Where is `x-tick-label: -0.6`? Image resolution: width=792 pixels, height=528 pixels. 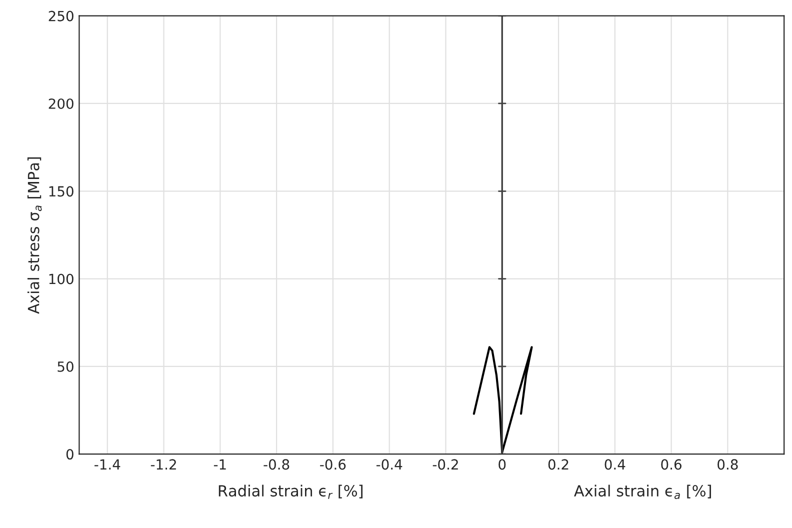
x-tick-label: -0.6 is located at coordinates (333, 464).